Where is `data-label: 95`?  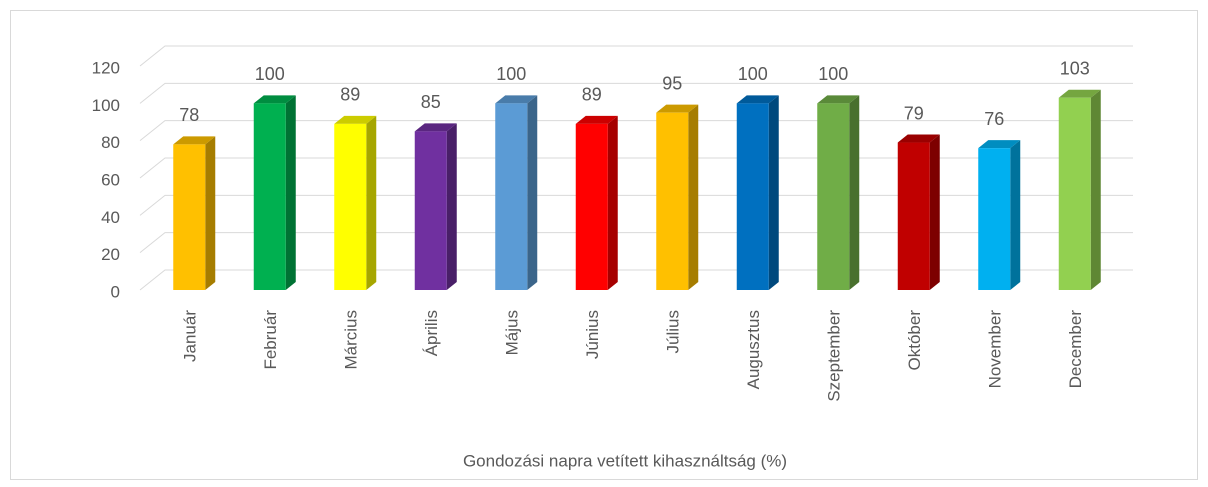 data-label: 95 is located at coordinates (672, 83).